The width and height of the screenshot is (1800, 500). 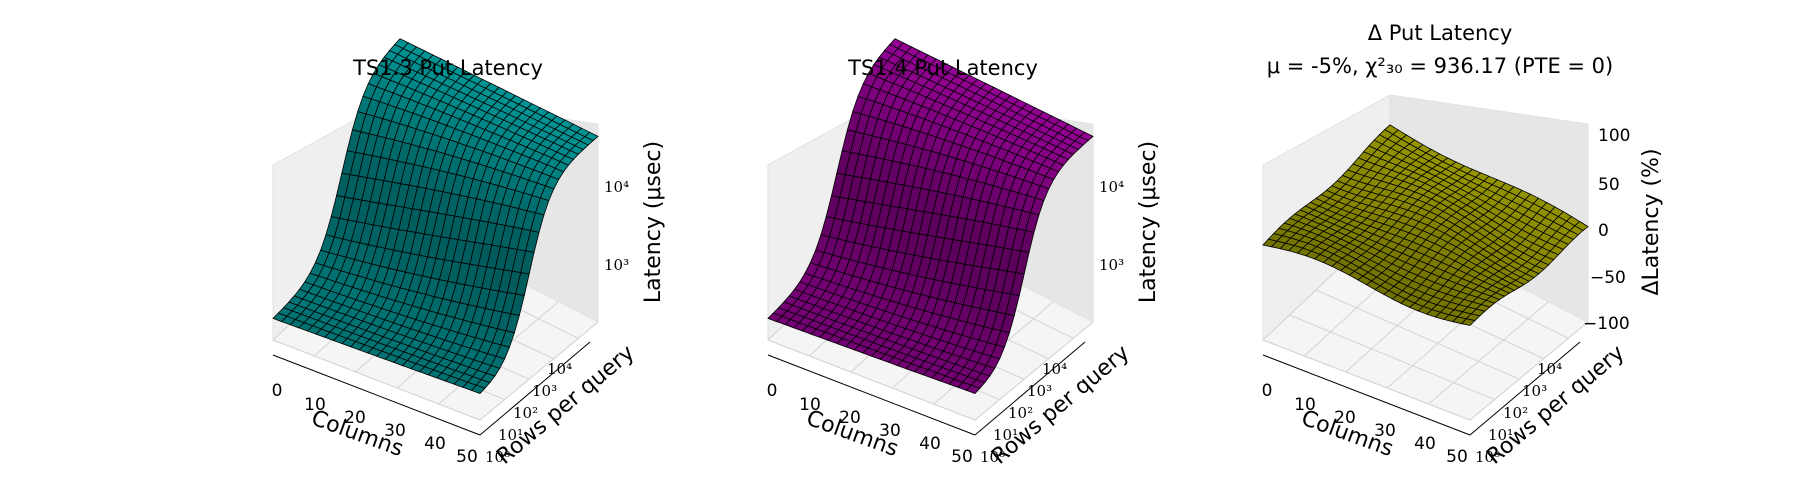 I want to click on z-tick-label: 100, so click(x=1614, y=136).